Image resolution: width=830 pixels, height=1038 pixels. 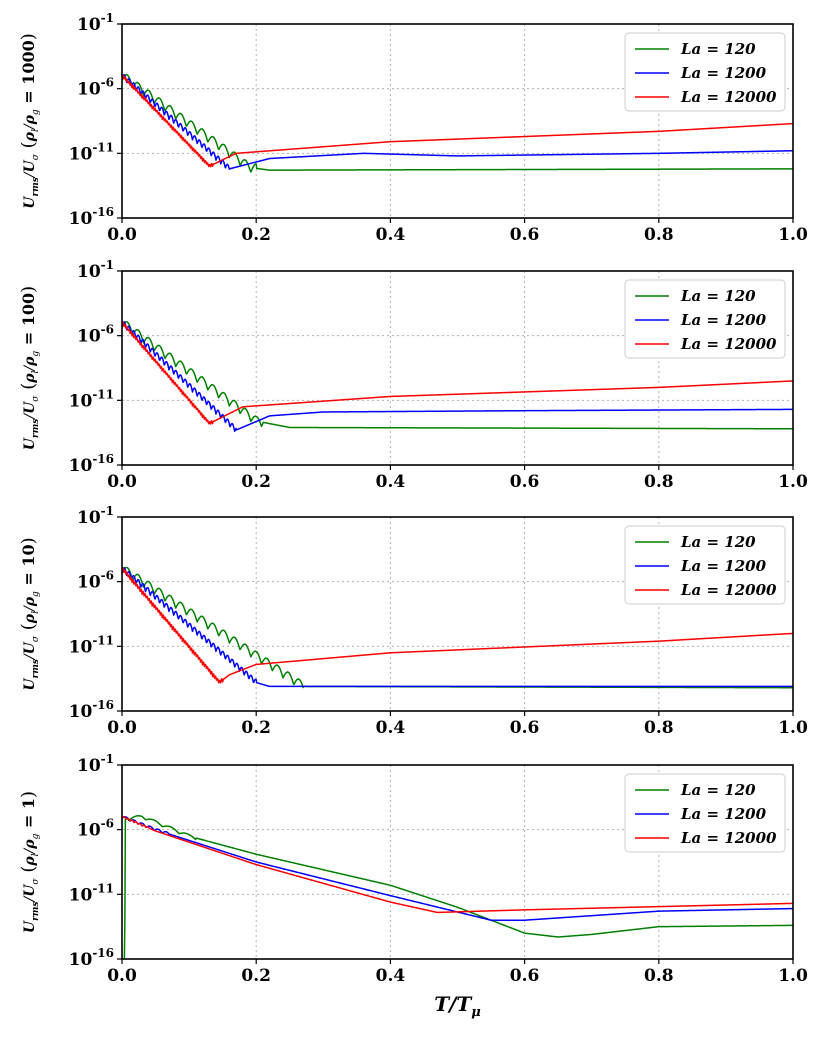 I want to click on ylabel-value: = 1000, so click(x=28, y=74).